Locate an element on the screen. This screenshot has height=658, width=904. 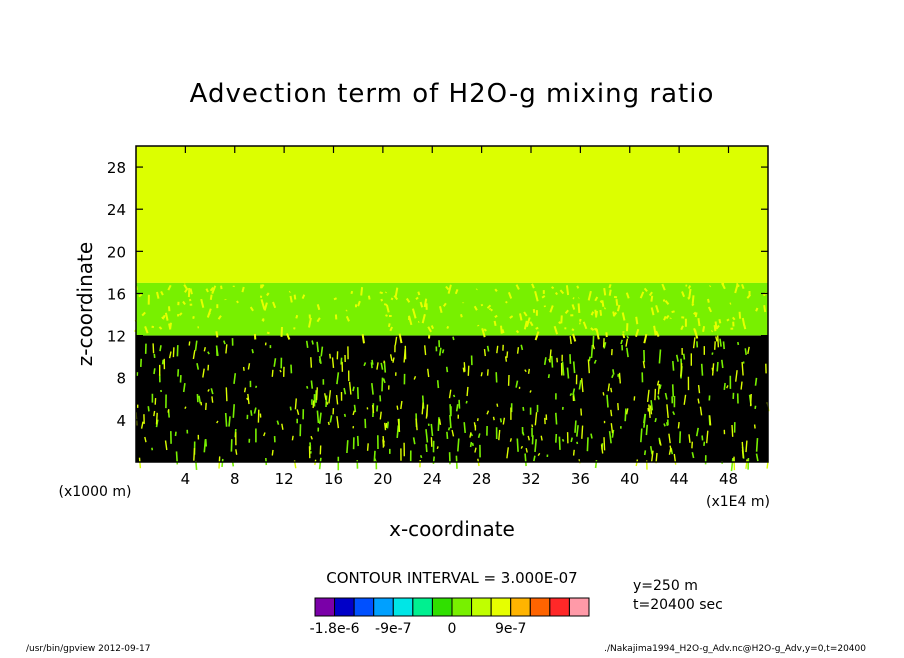
colorbar-label: 9e-7 is located at coordinates (510, 629).